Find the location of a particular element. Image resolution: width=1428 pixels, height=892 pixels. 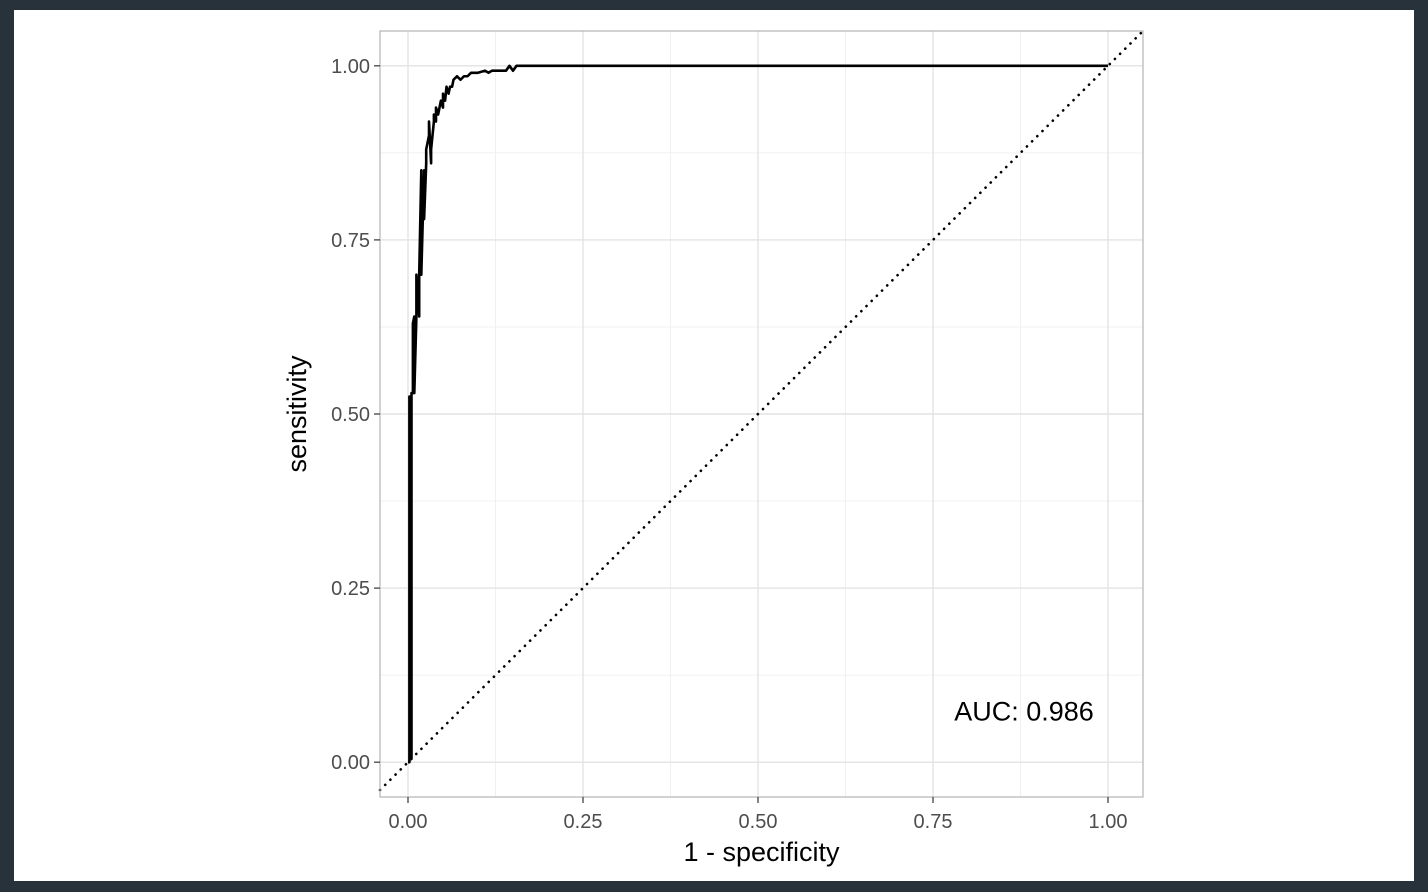

y-tick-label: 0.25 is located at coordinates (350, 589).